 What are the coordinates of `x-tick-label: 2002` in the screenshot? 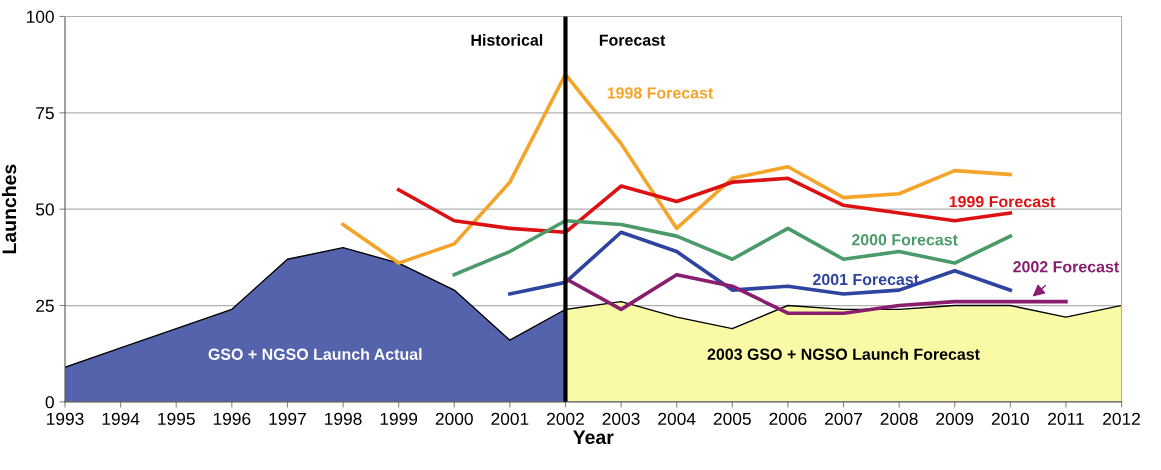 It's located at (565, 419).